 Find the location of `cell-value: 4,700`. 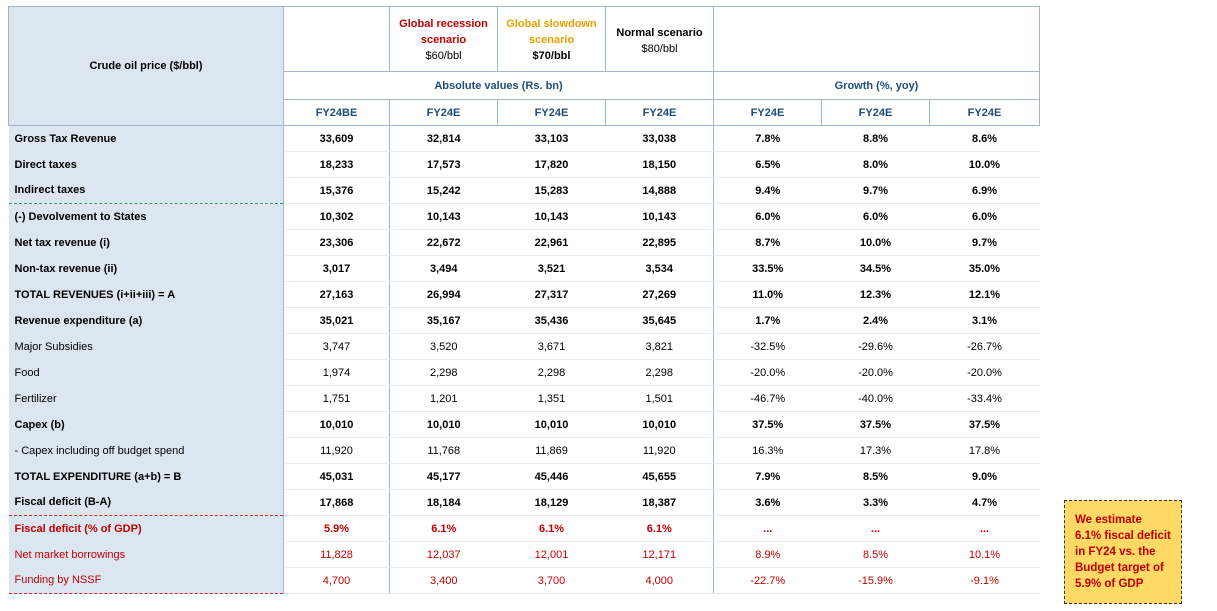

cell-value: 4,700 is located at coordinates (336, 580).